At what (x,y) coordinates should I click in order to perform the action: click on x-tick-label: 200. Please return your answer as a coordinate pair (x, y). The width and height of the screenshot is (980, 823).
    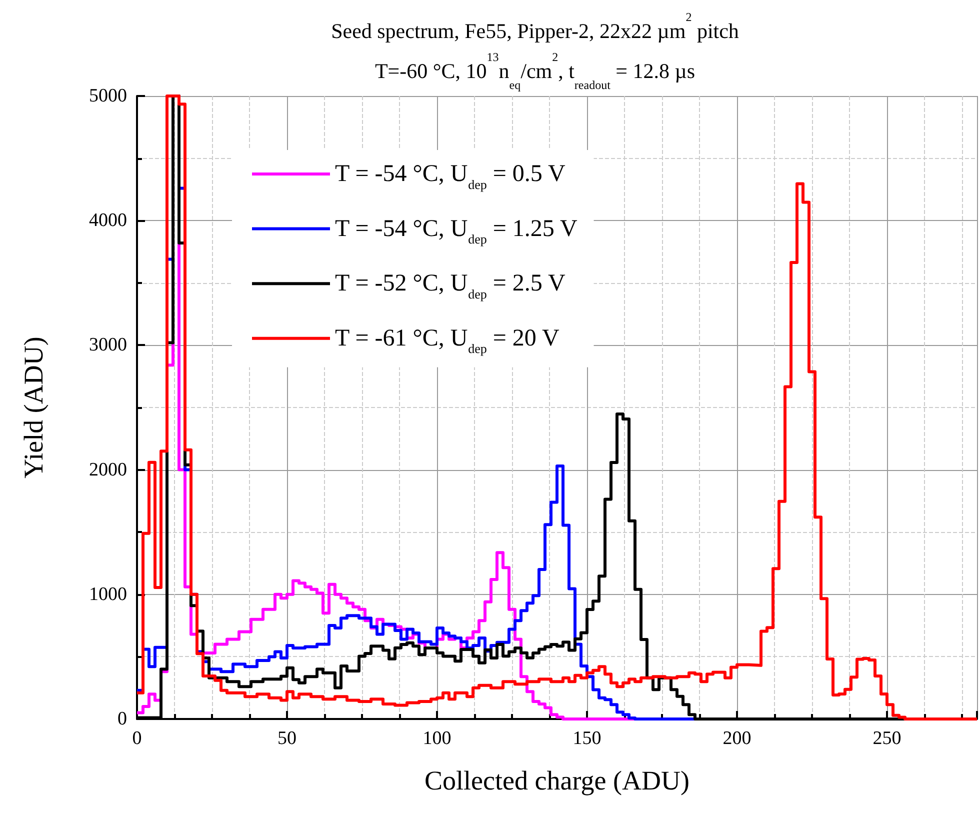
    Looking at the image, I should click on (737, 738).